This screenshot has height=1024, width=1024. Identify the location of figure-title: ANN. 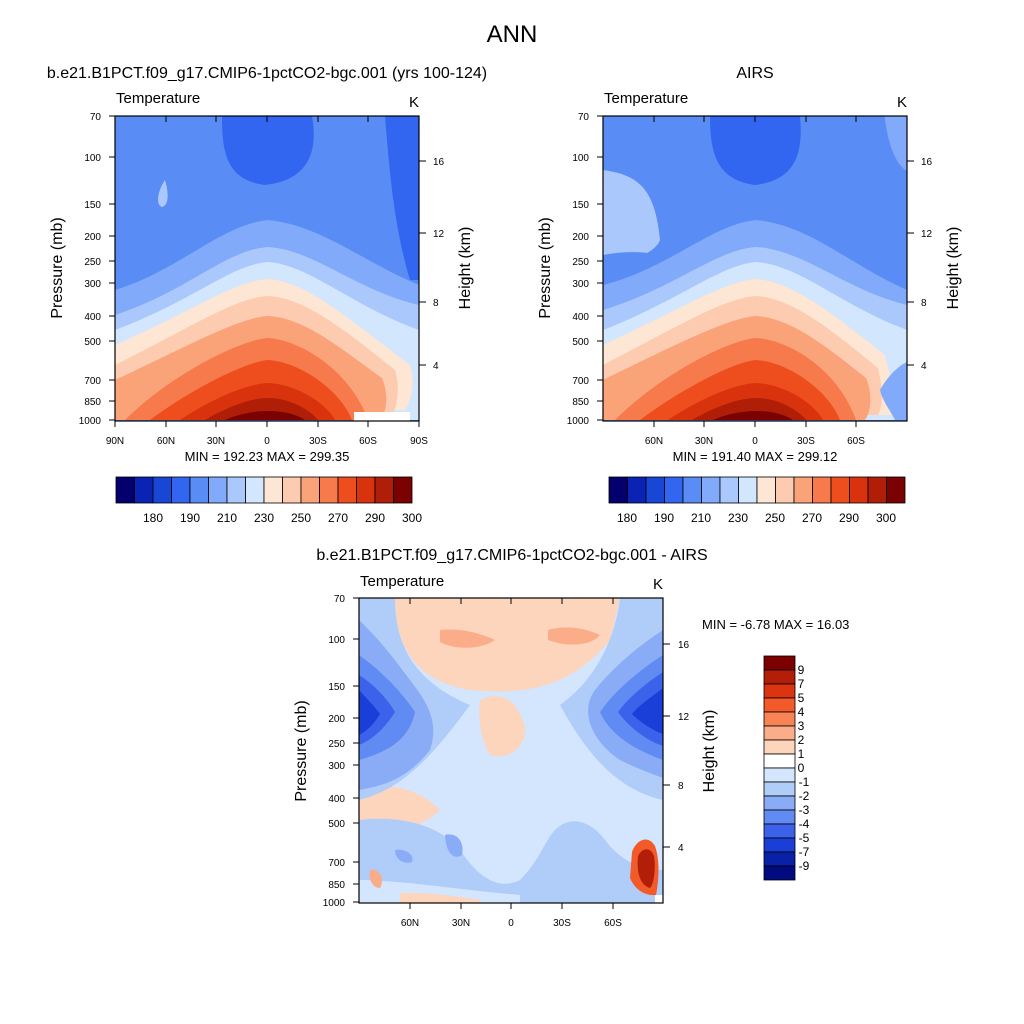
(512, 34).